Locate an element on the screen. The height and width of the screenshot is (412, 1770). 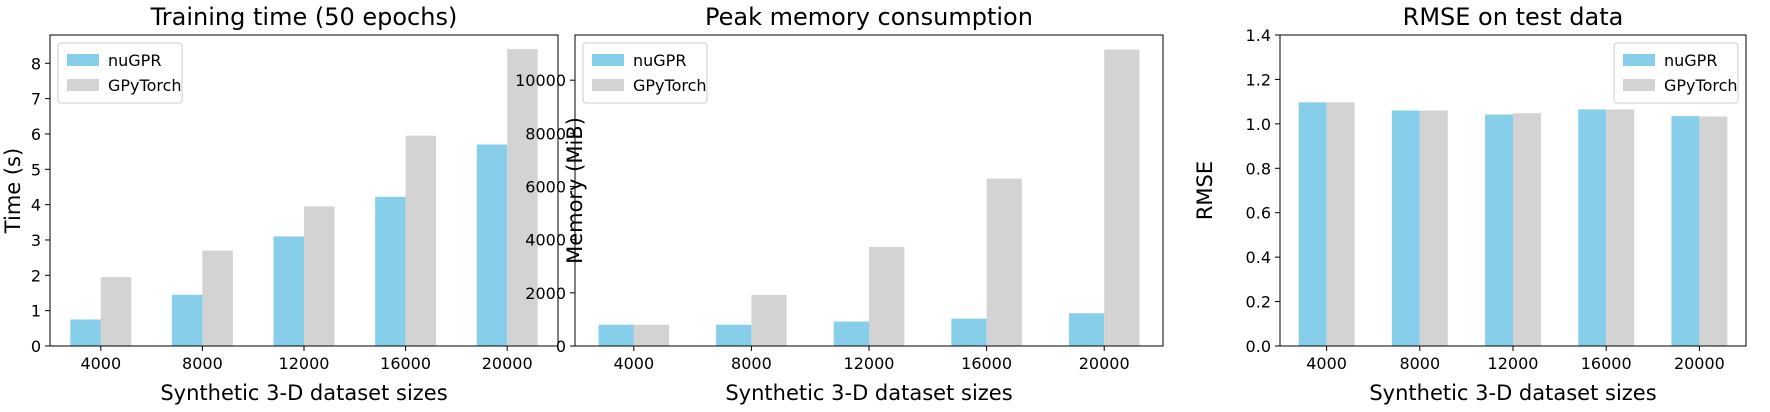
y-tick-label: 6 is located at coordinates (36, 134).